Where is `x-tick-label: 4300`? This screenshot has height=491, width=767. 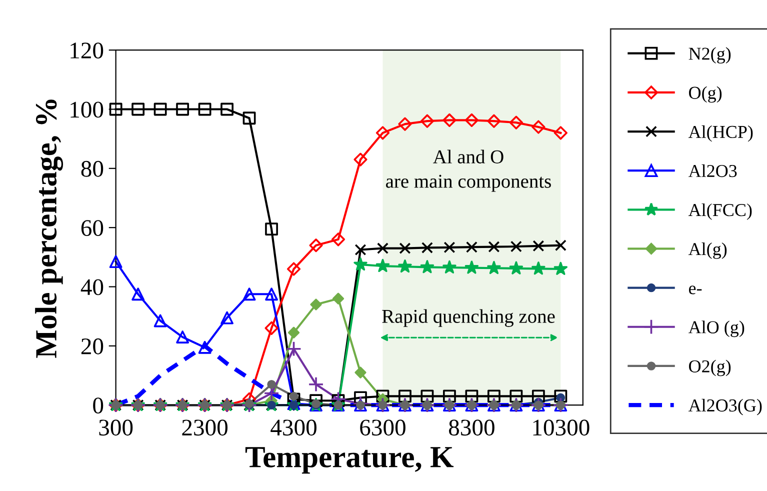 x-tick-label: 4300 is located at coordinates (293, 428).